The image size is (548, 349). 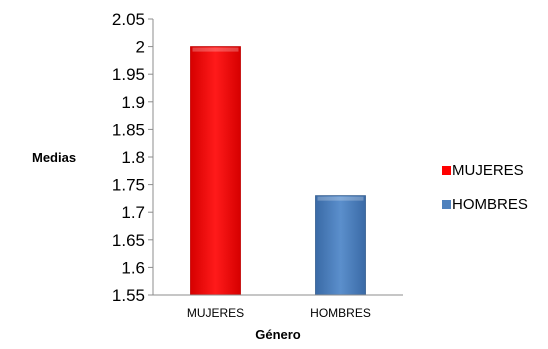 What do you see at coordinates (446, 170) in the screenshot?
I see `legend-swatch-mujeres` at bounding box center [446, 170].